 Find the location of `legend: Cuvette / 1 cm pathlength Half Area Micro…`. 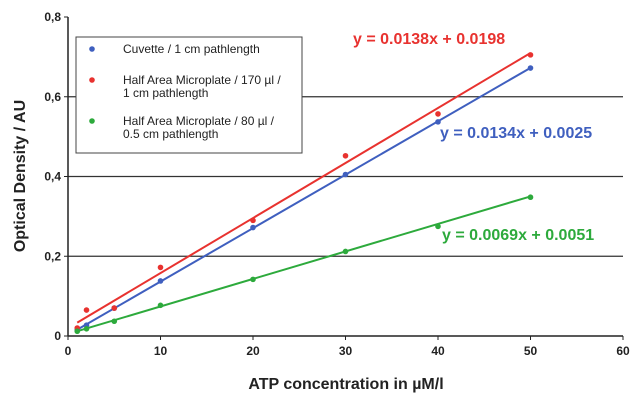

legend: Cuvette / 1 cm pathlength Half Area Micro… is located at coordinates (189, 95).